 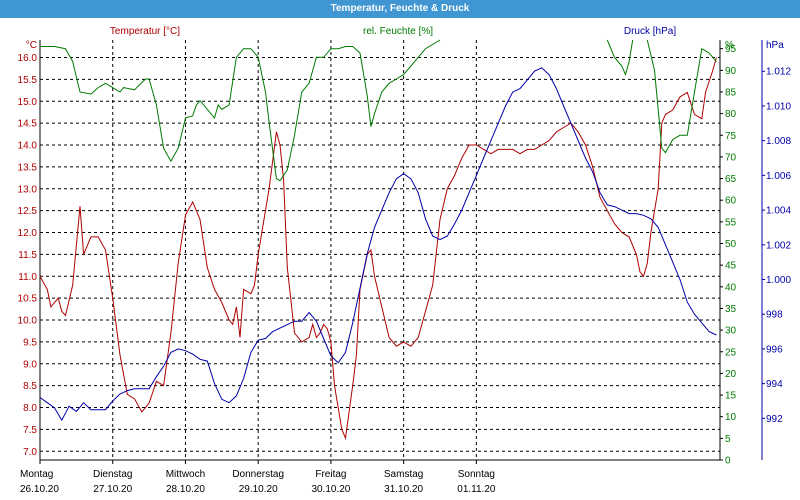 What do you see at coordinates (258, 474) in the screenshot?
I see `x-day-label: Donnerstag` at bounding box center [258, 474].